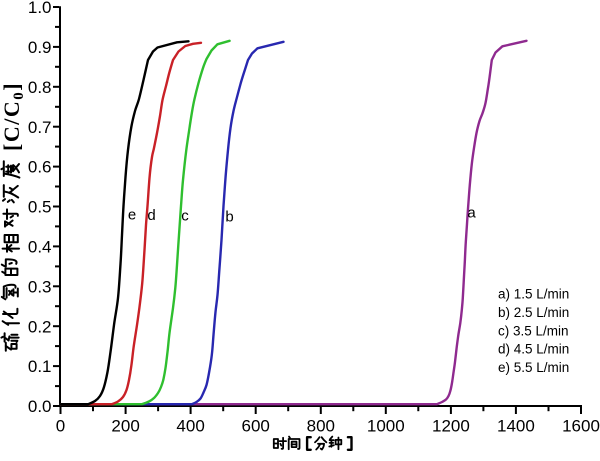  What do you see at coordinates (132, 214) in the screenshot?
I see `svg-text: e` at bounding box center [132, 214].